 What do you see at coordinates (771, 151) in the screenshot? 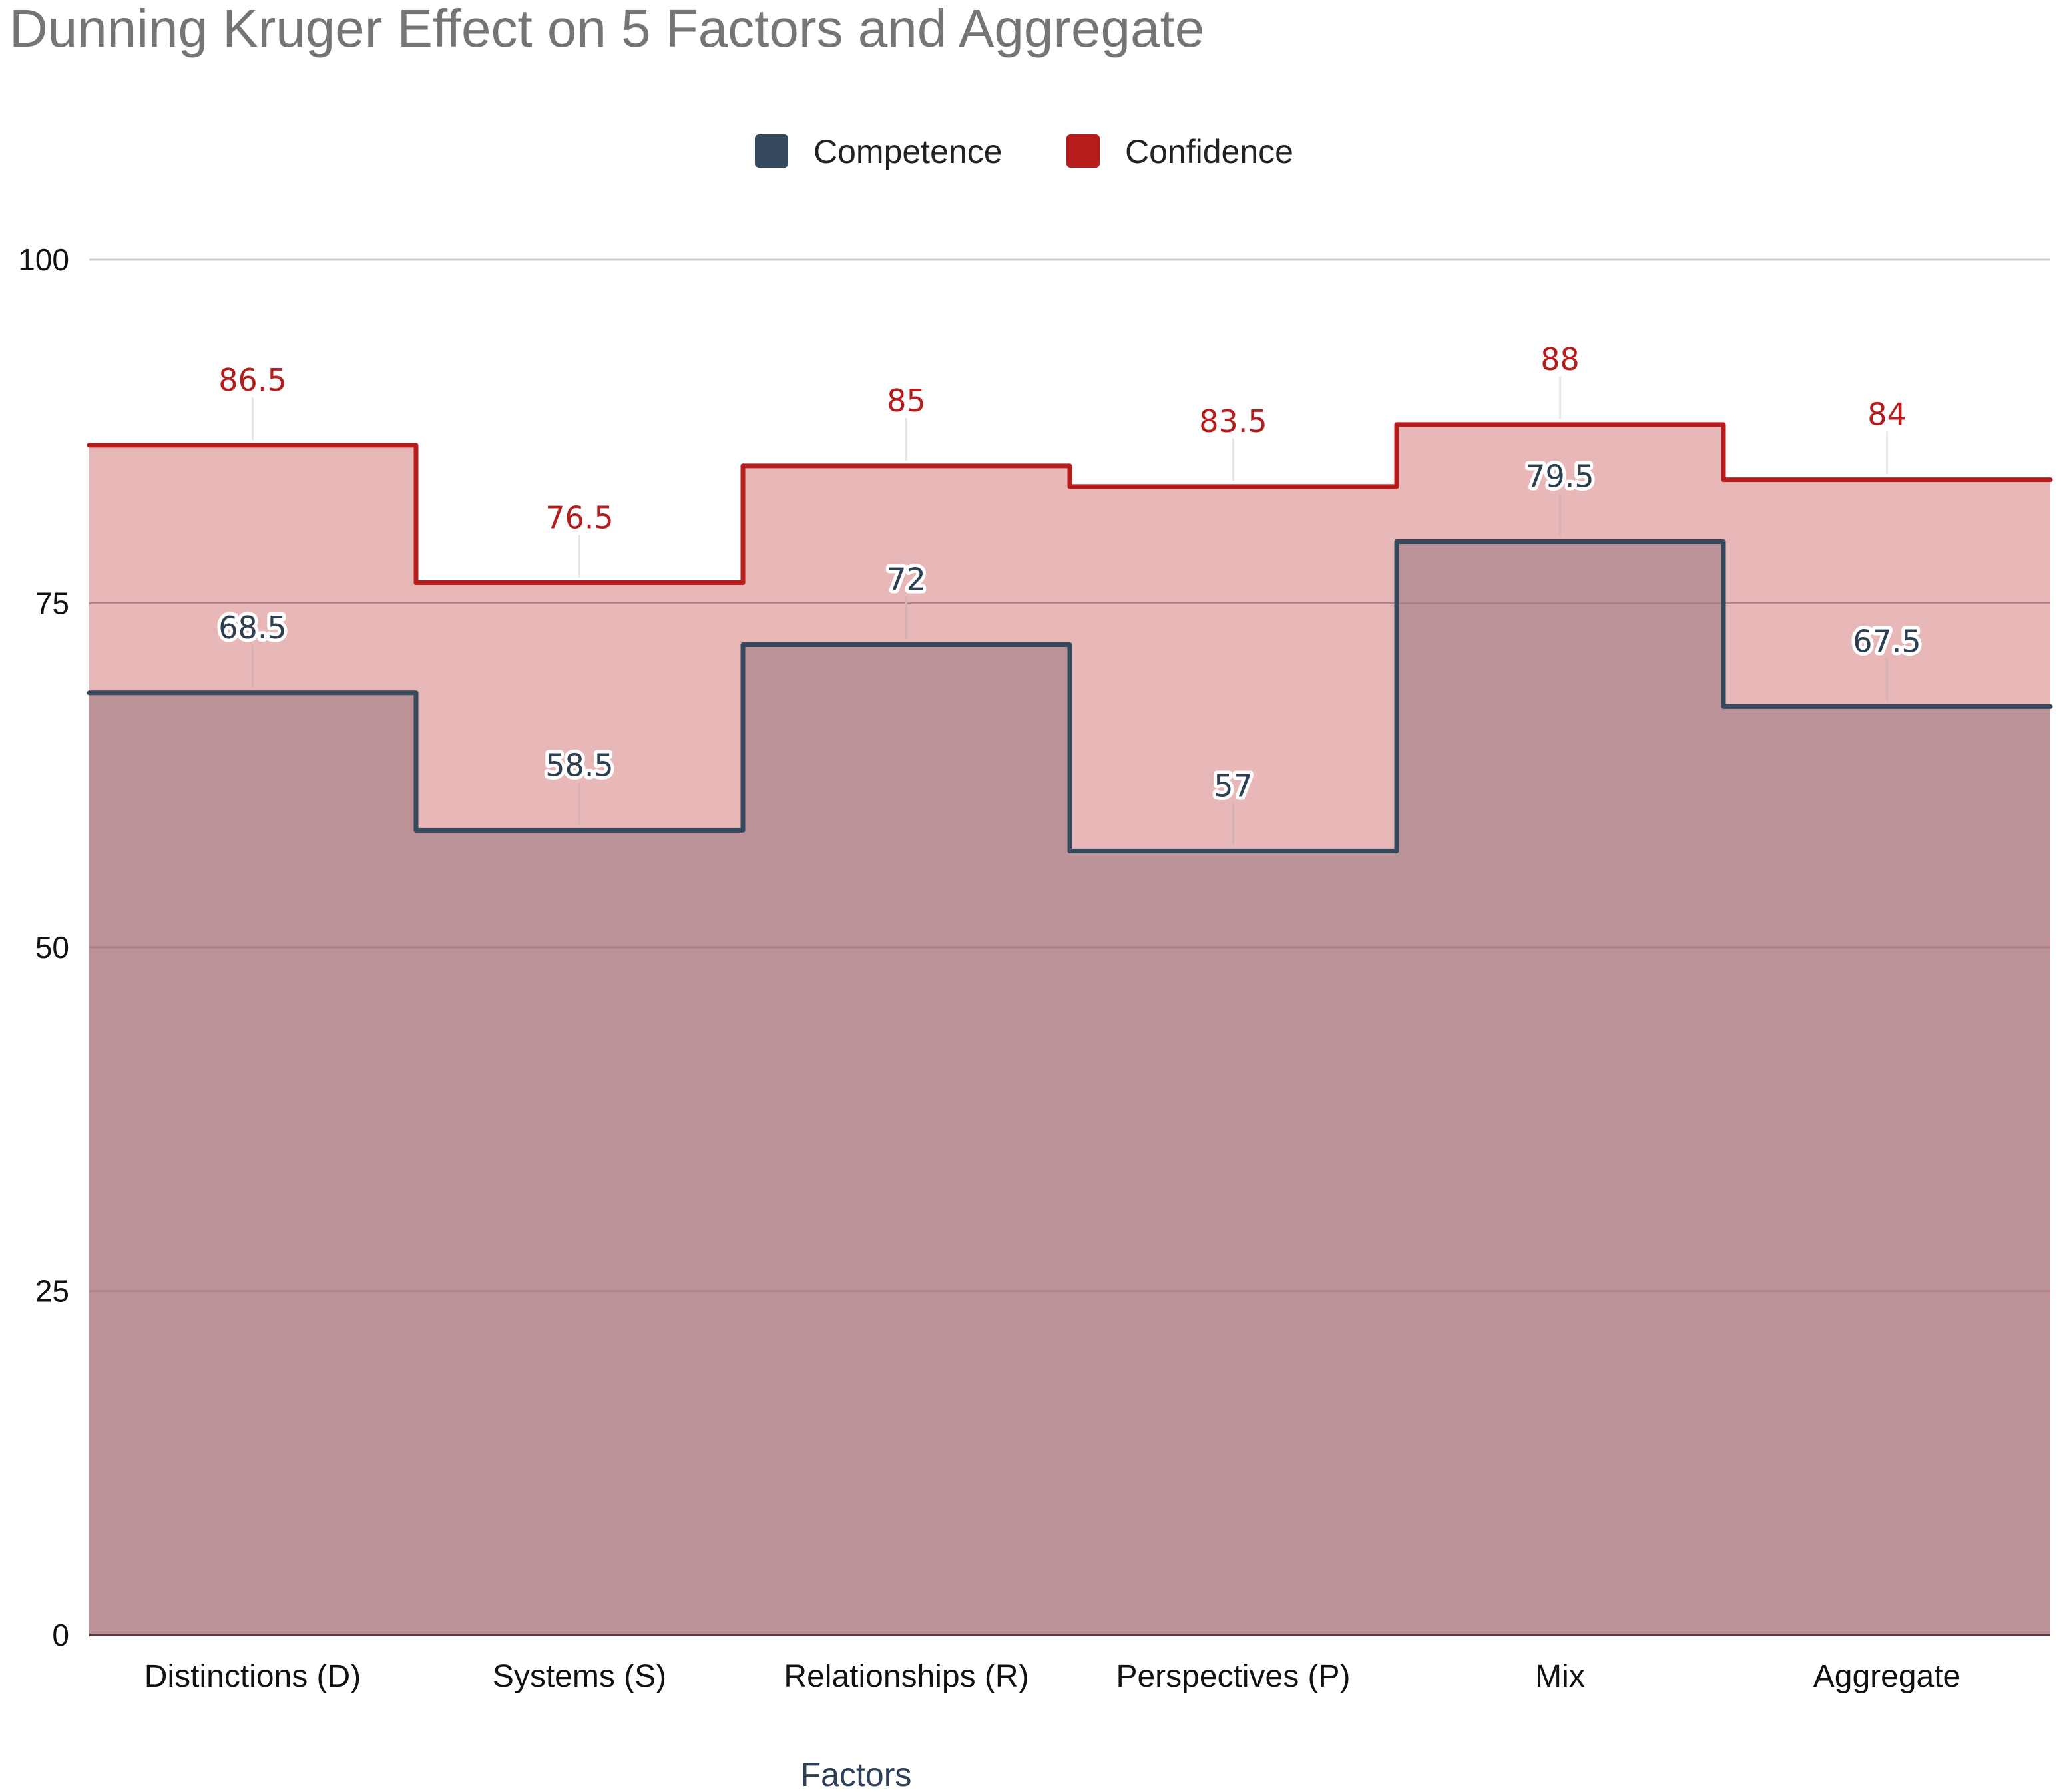
I see `legend-swatch-competence` at bounding box center [771, 151].